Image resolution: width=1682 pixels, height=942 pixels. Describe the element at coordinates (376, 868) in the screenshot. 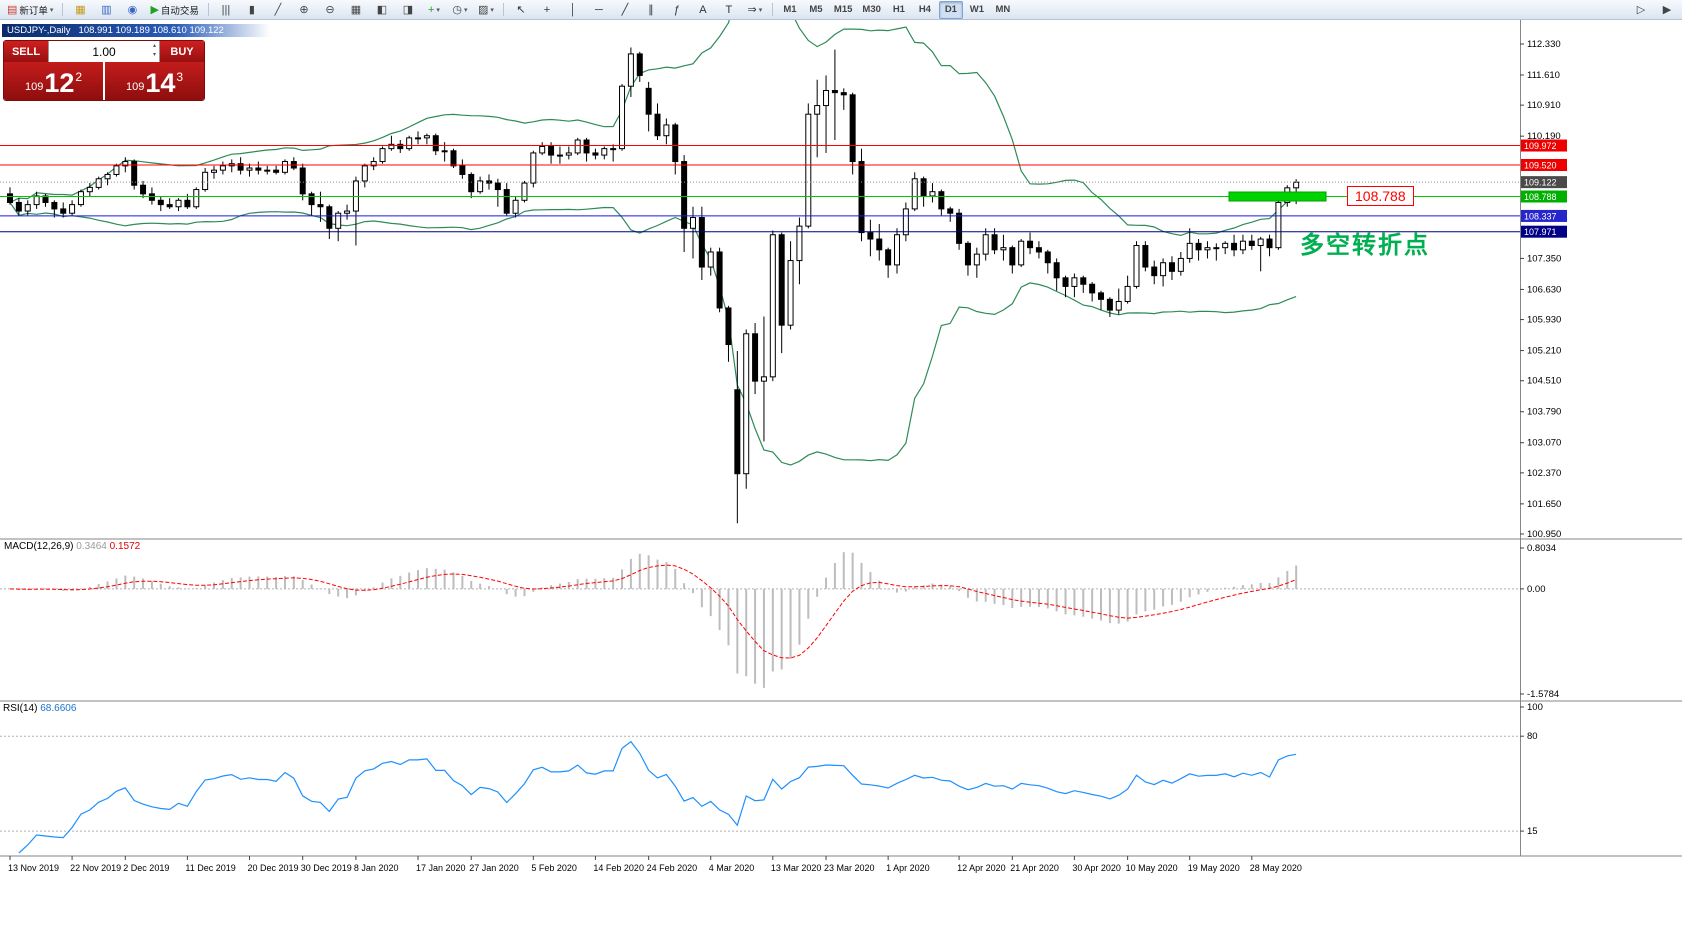

I see `date-label: 8 Jan 2020` at that location.